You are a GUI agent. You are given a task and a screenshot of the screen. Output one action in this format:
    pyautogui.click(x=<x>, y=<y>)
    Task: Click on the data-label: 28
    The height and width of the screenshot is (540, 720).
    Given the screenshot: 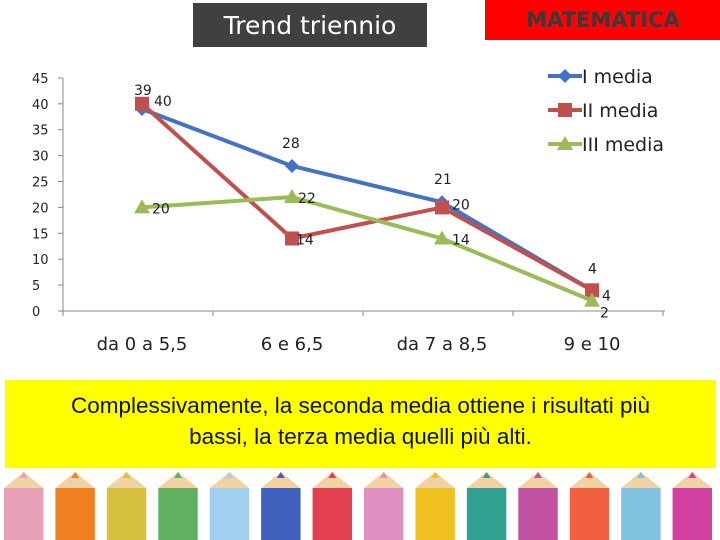 What is the action you would take?
    pyautogui.click(x=291, y=144)
    